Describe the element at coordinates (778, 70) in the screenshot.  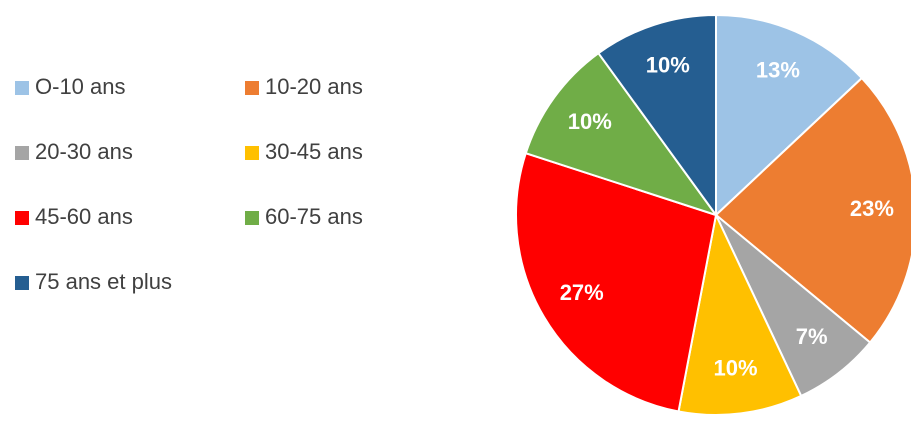
I see `data-label: 13%` at that location.